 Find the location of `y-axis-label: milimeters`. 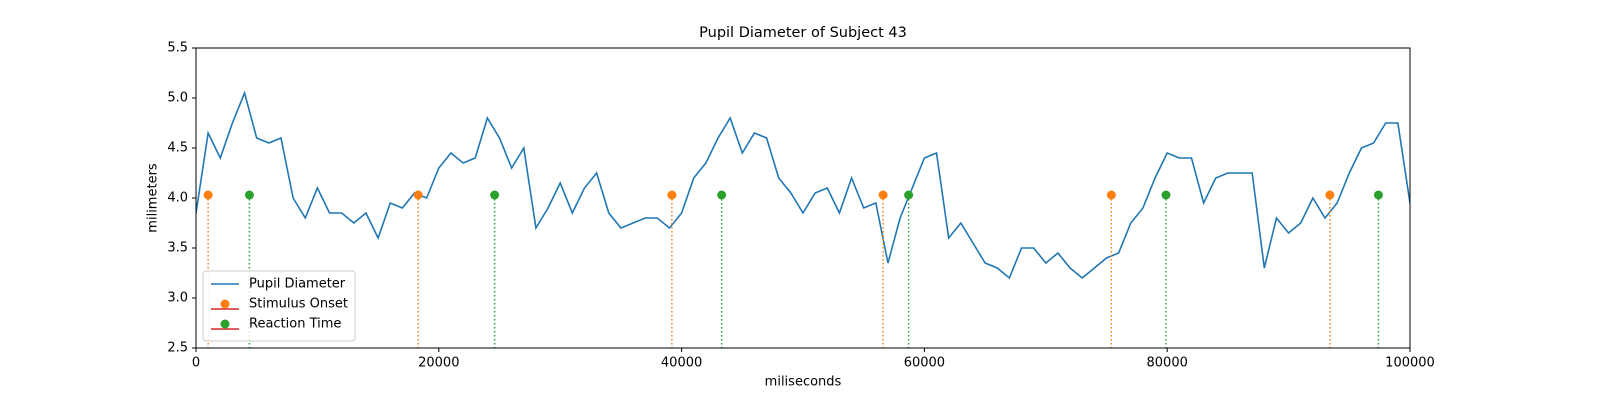

y-axis-label: milimeters is located at coordinates (153, 198).